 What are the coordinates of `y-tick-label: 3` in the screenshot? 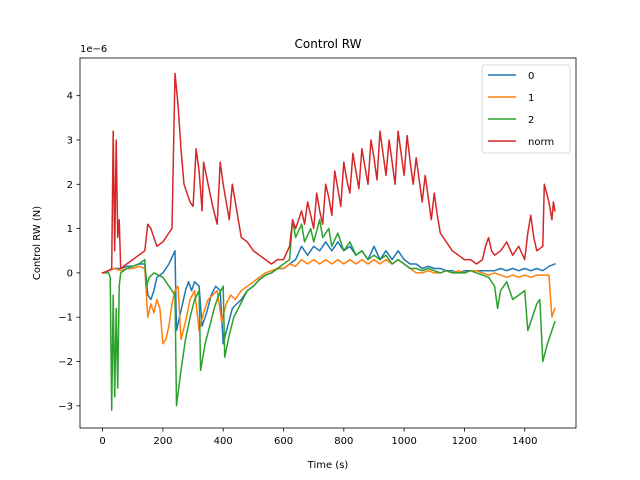 It's located at (70, 140).